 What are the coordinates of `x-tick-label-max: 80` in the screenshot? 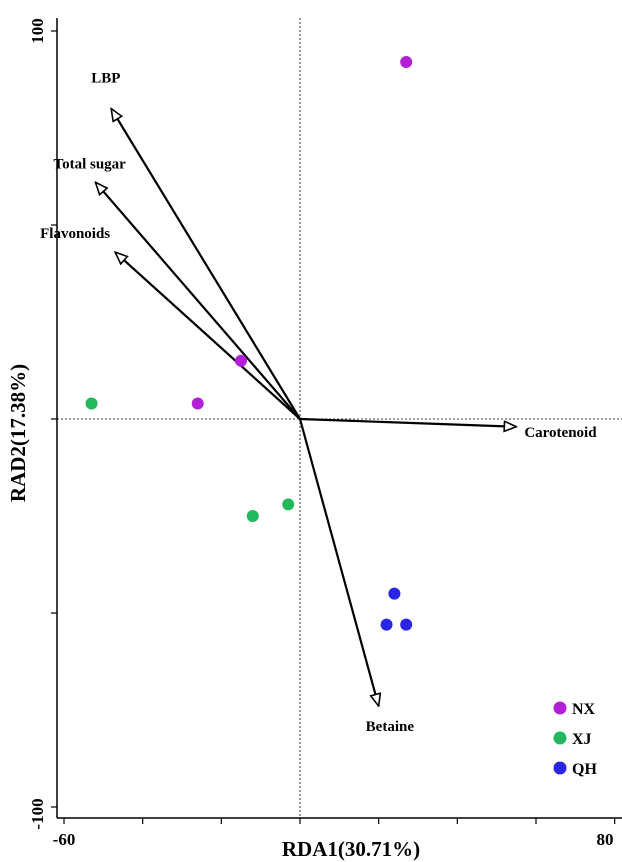 It's located at (605, 839).